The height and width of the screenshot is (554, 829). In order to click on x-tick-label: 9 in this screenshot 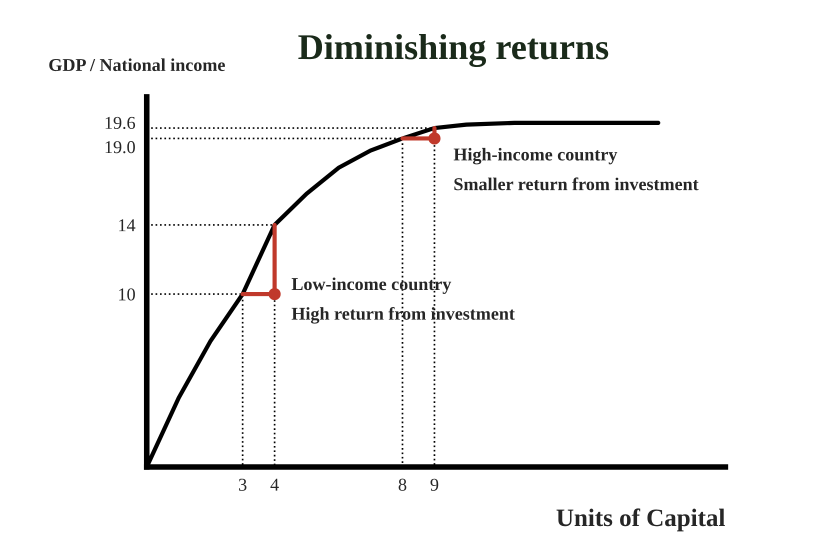, I will do `click(434, 484)`.